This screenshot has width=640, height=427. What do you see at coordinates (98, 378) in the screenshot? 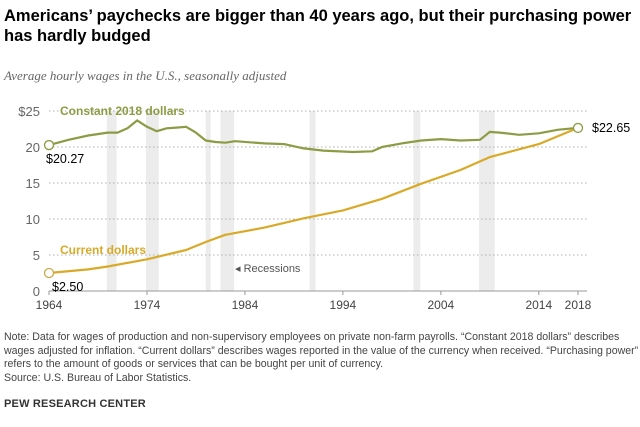
I see `chart-source: Source: U.S. Bureau of Labor Statistics.` at bounding box center [98, 378].